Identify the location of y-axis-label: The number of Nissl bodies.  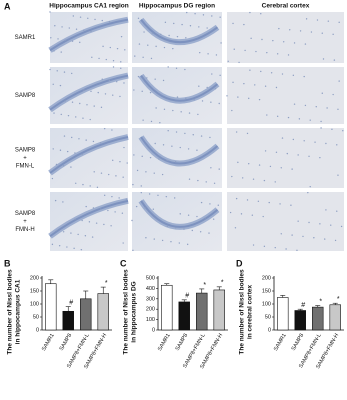
(126, 312).